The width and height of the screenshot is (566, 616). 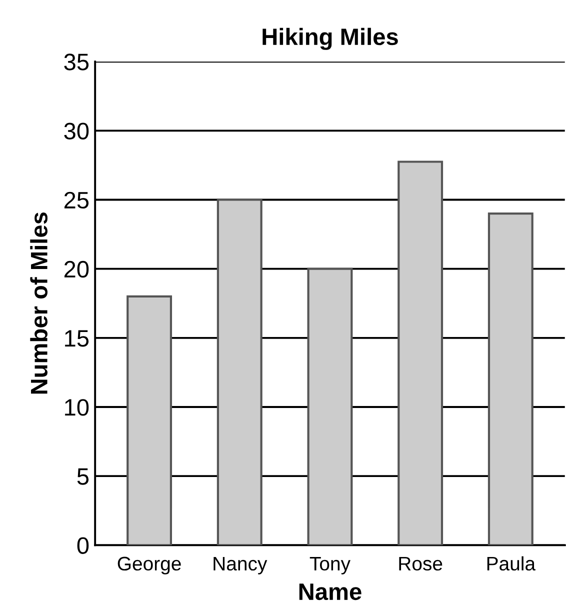 I want to click on chart-title: Hiking Miles, so click(x=330, y=39).